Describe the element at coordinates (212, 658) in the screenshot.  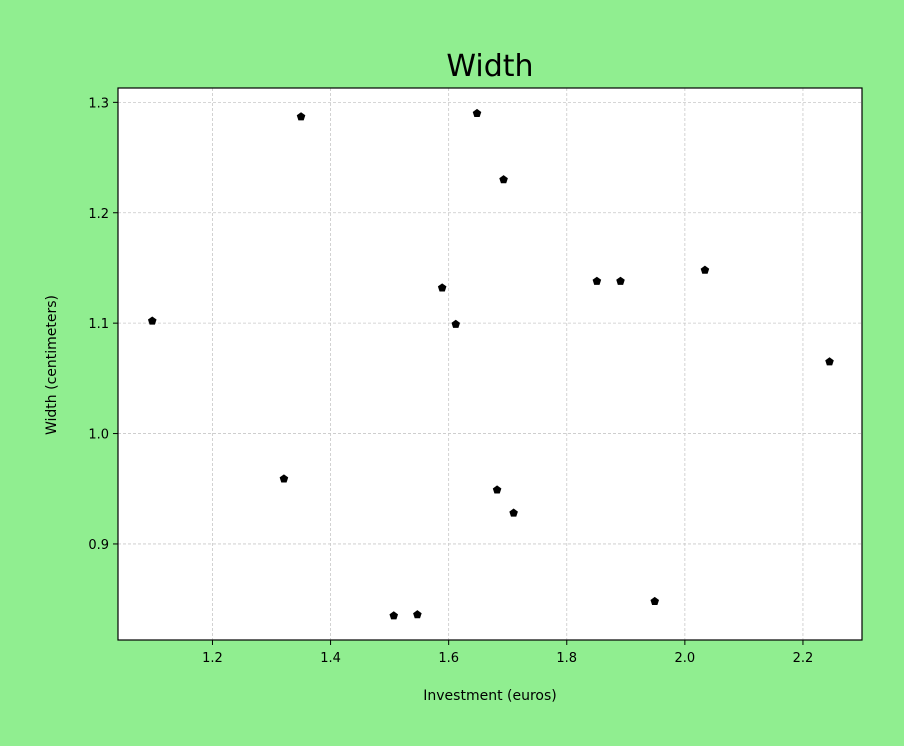
I see `x-tick-label: 1.2` at that location.